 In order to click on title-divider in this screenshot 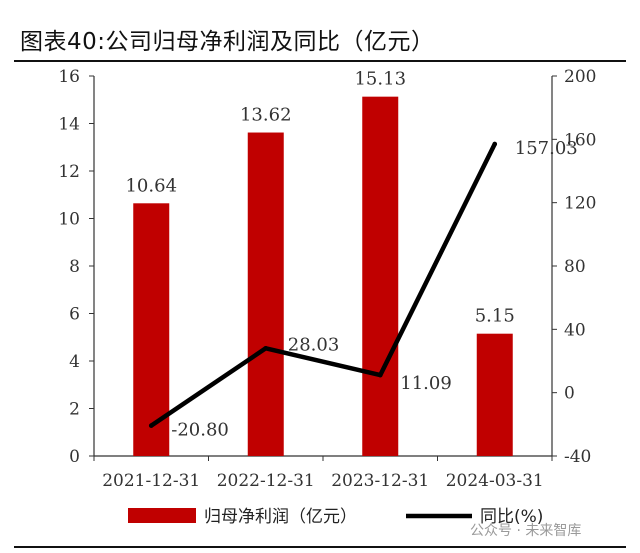, I will do `click(320, 61)`.